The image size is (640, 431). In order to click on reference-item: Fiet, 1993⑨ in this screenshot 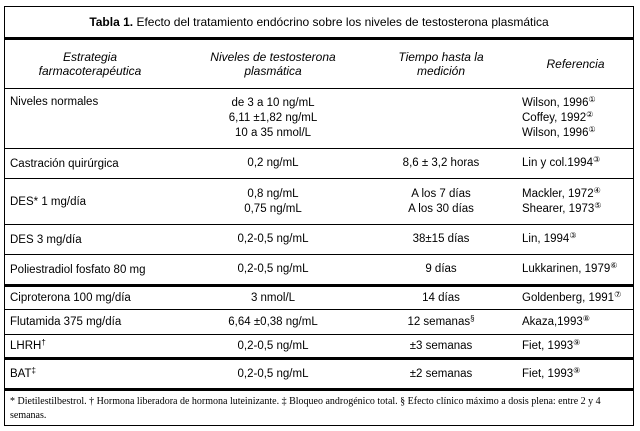, I will do `click(575, 373)`.